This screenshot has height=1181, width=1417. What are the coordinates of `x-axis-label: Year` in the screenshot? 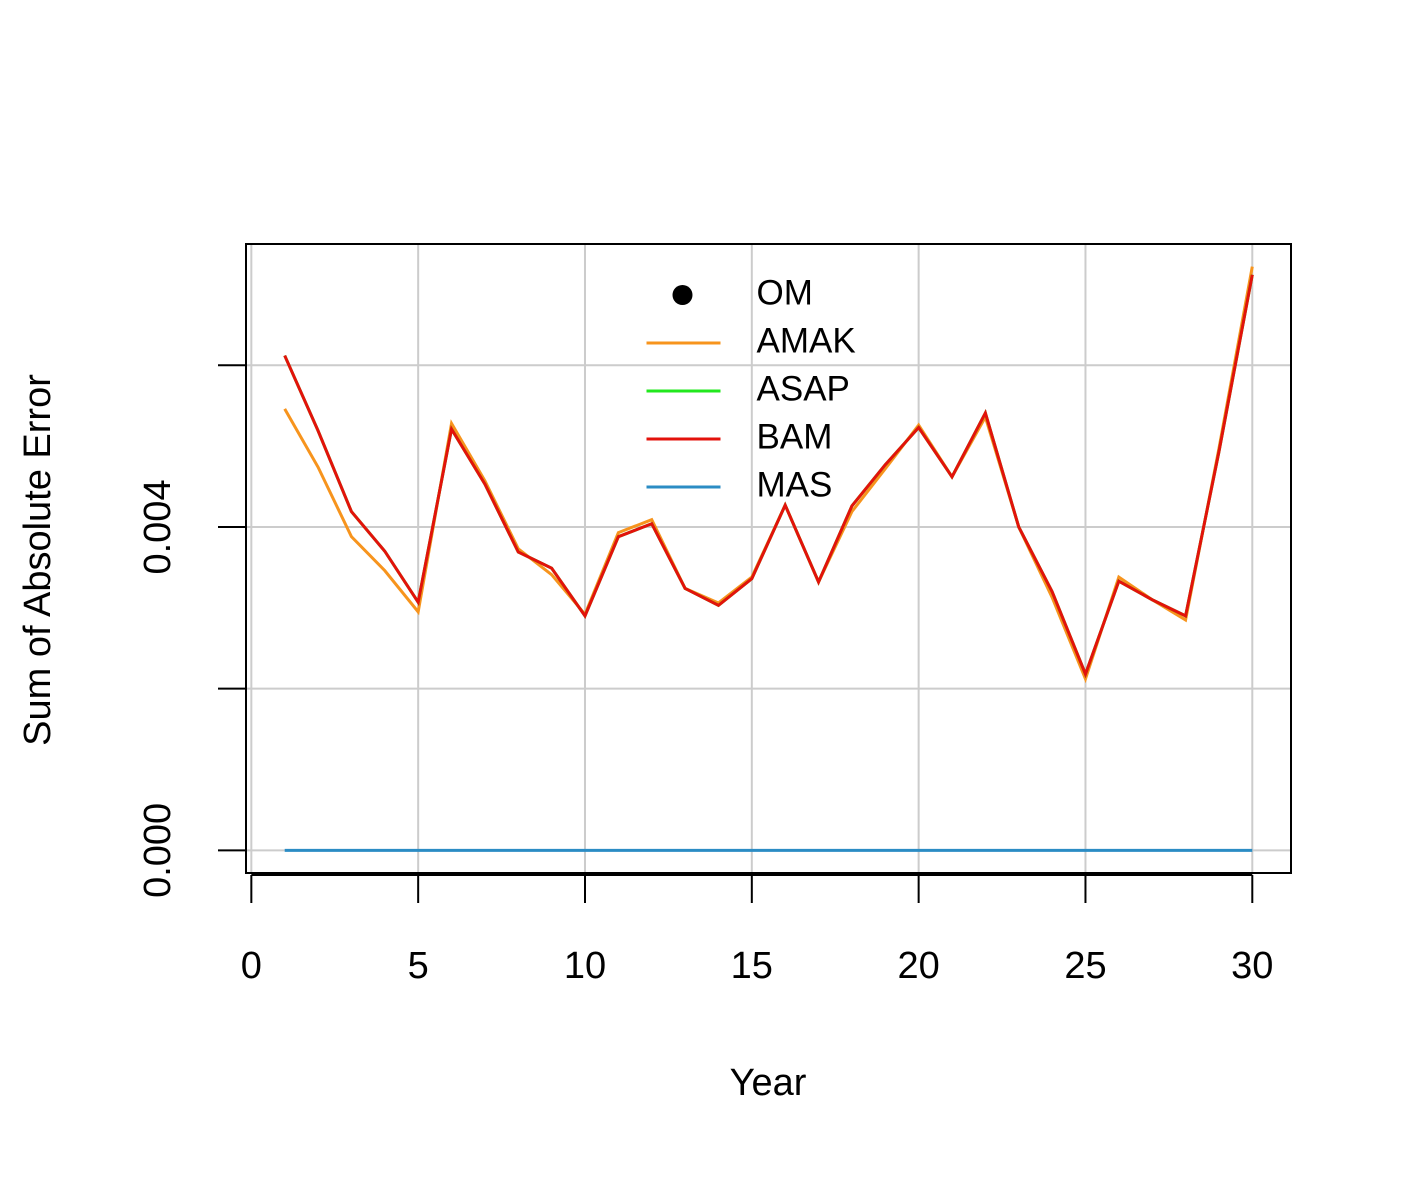 It's located at (768, 1083).